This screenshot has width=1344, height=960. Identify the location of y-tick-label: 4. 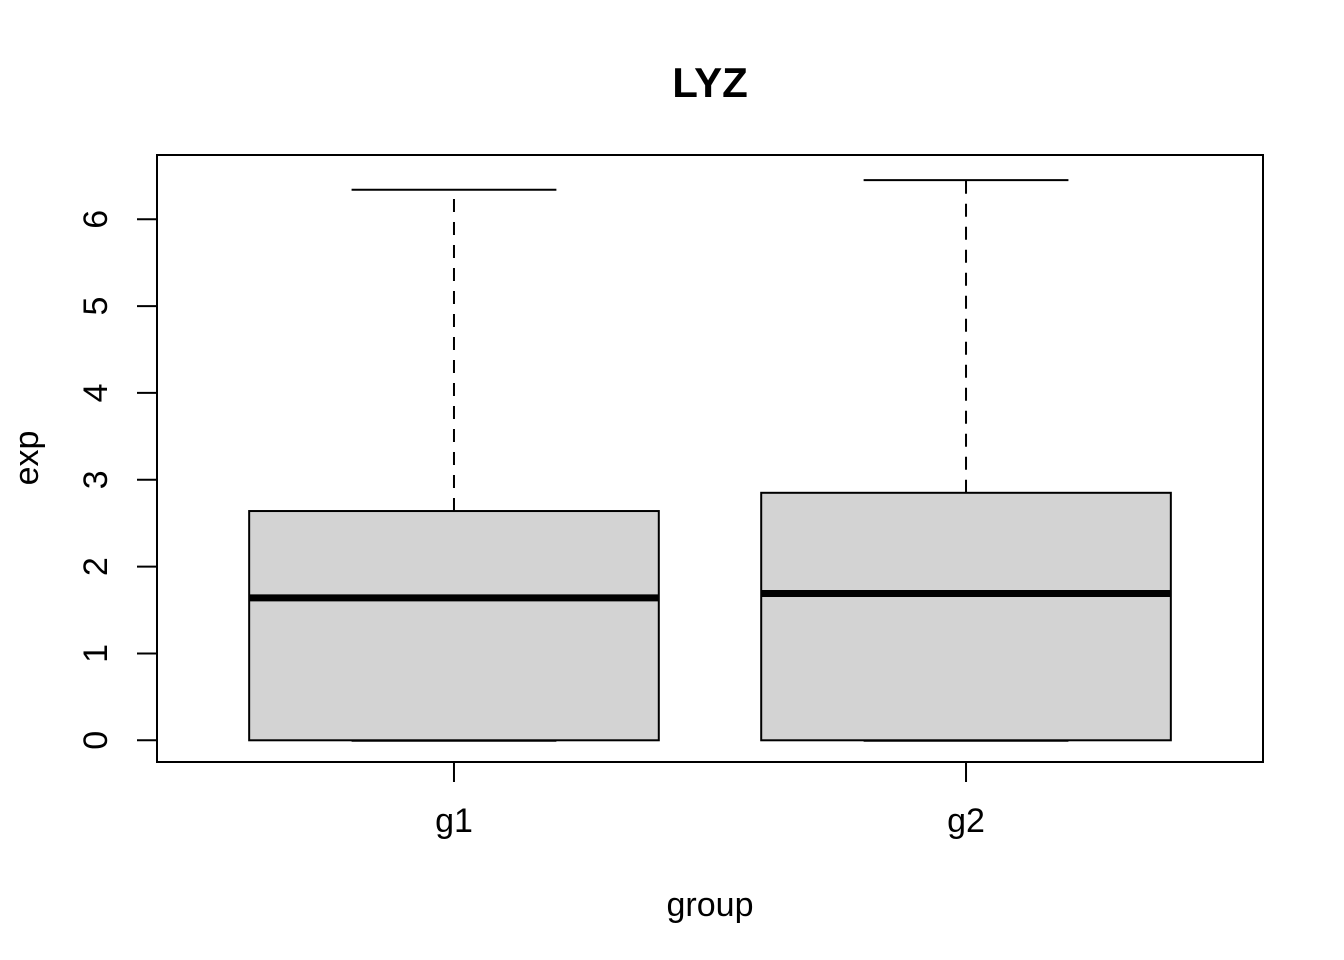
(96, 392).